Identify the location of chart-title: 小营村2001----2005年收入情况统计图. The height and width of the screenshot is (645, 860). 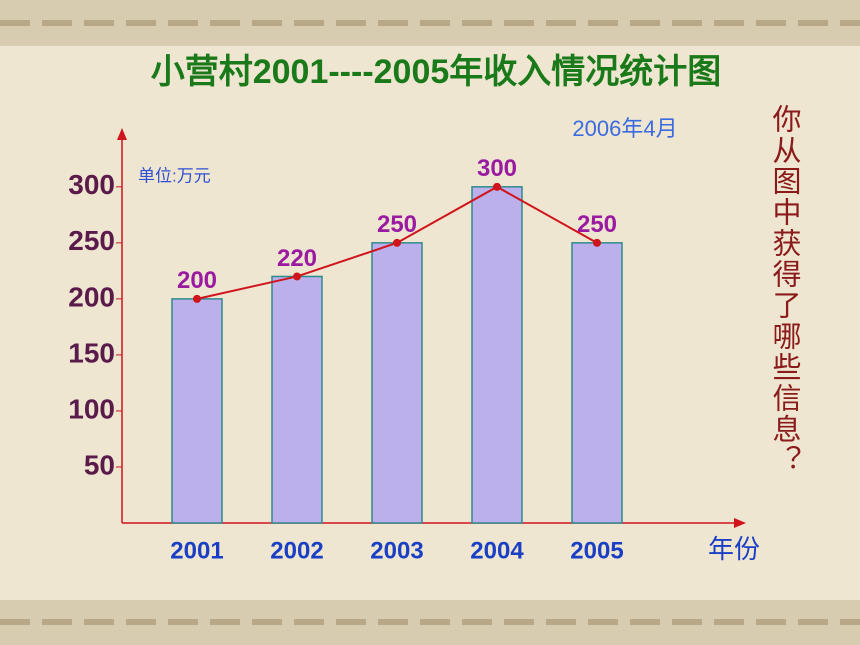
(436, 72).